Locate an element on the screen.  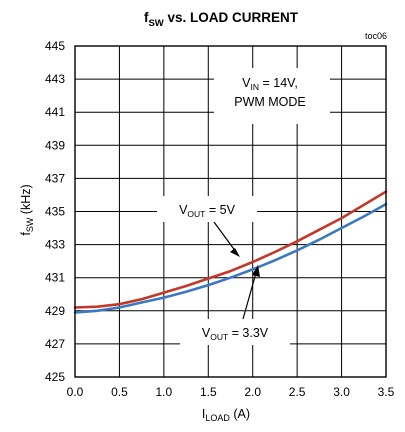
x-tick-label: 3.5 is located at coordinates (386, 392).